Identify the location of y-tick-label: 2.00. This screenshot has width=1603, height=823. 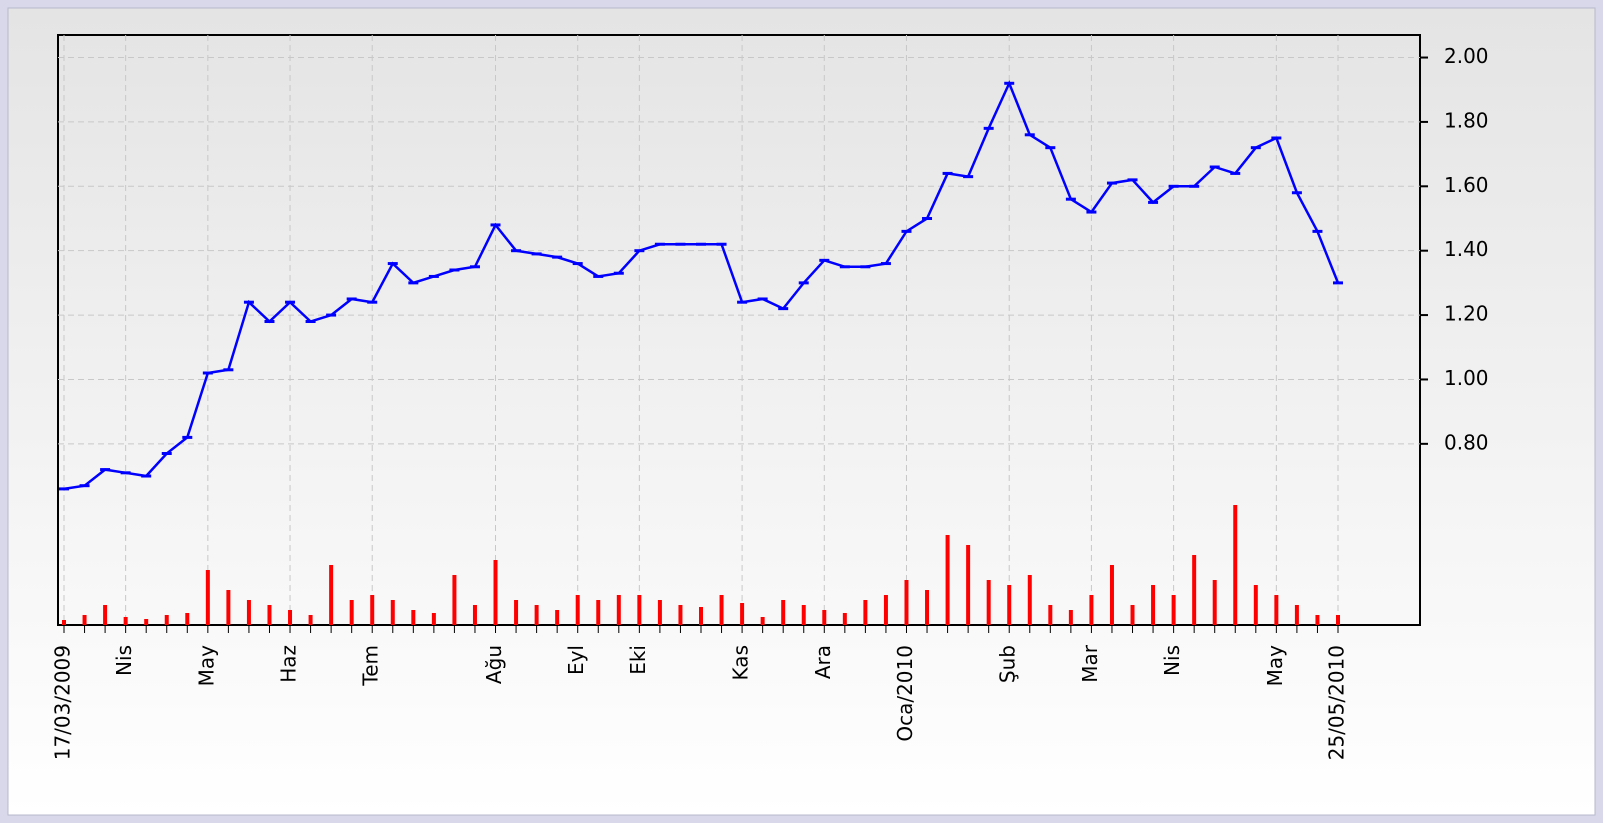
(1466, 56).